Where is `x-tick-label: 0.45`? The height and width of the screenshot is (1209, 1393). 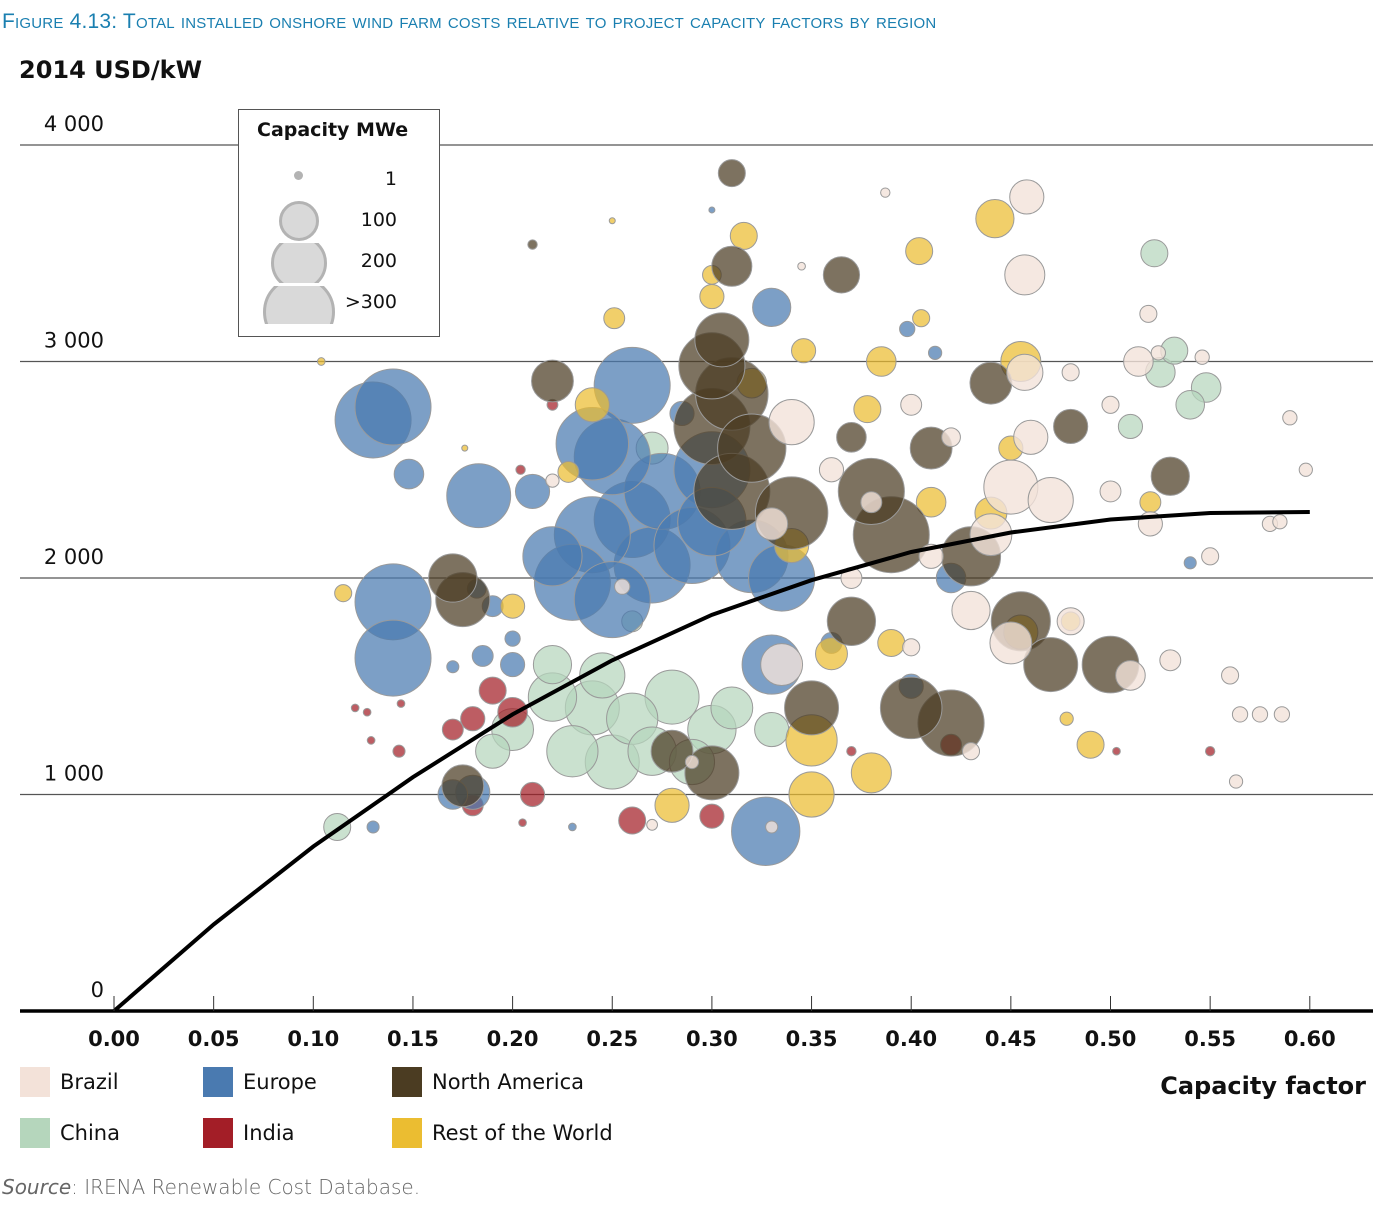 x-tick-label: 0.45 is located at coordinates (1011, 1039).